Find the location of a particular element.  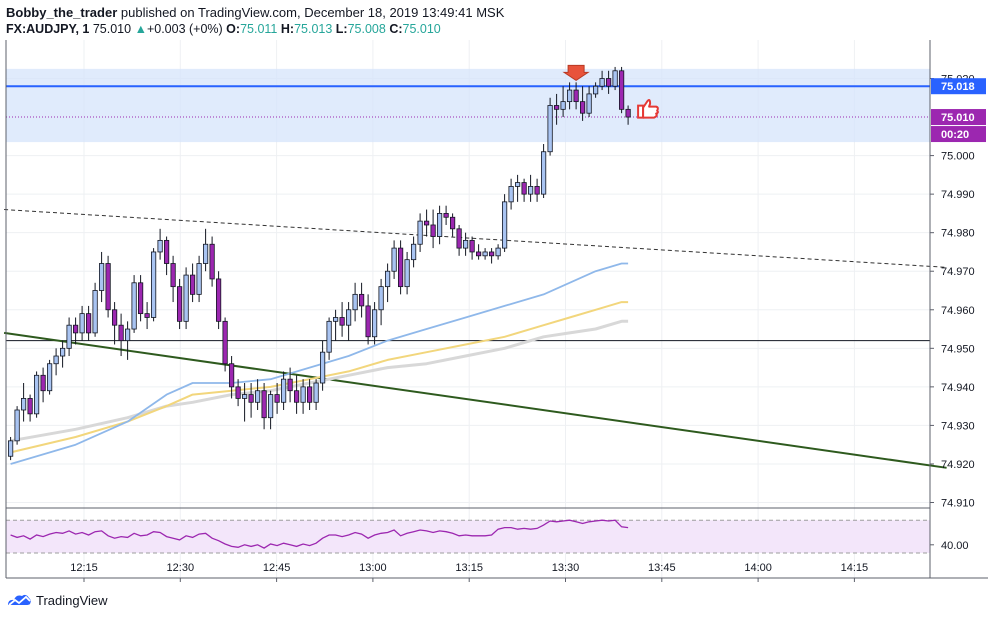

price-tick-label: 74.980 is located at coordinates (958, 234).